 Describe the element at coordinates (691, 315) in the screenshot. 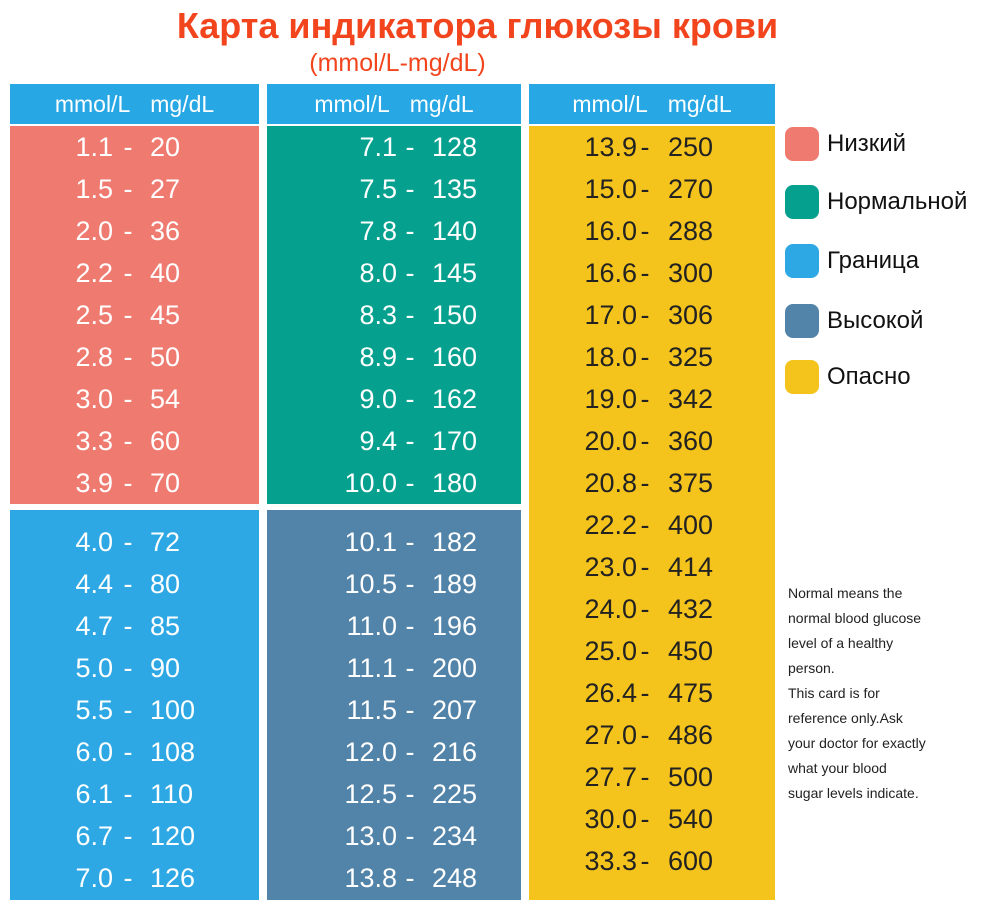

I see `mgdl-value: 306` at that location.